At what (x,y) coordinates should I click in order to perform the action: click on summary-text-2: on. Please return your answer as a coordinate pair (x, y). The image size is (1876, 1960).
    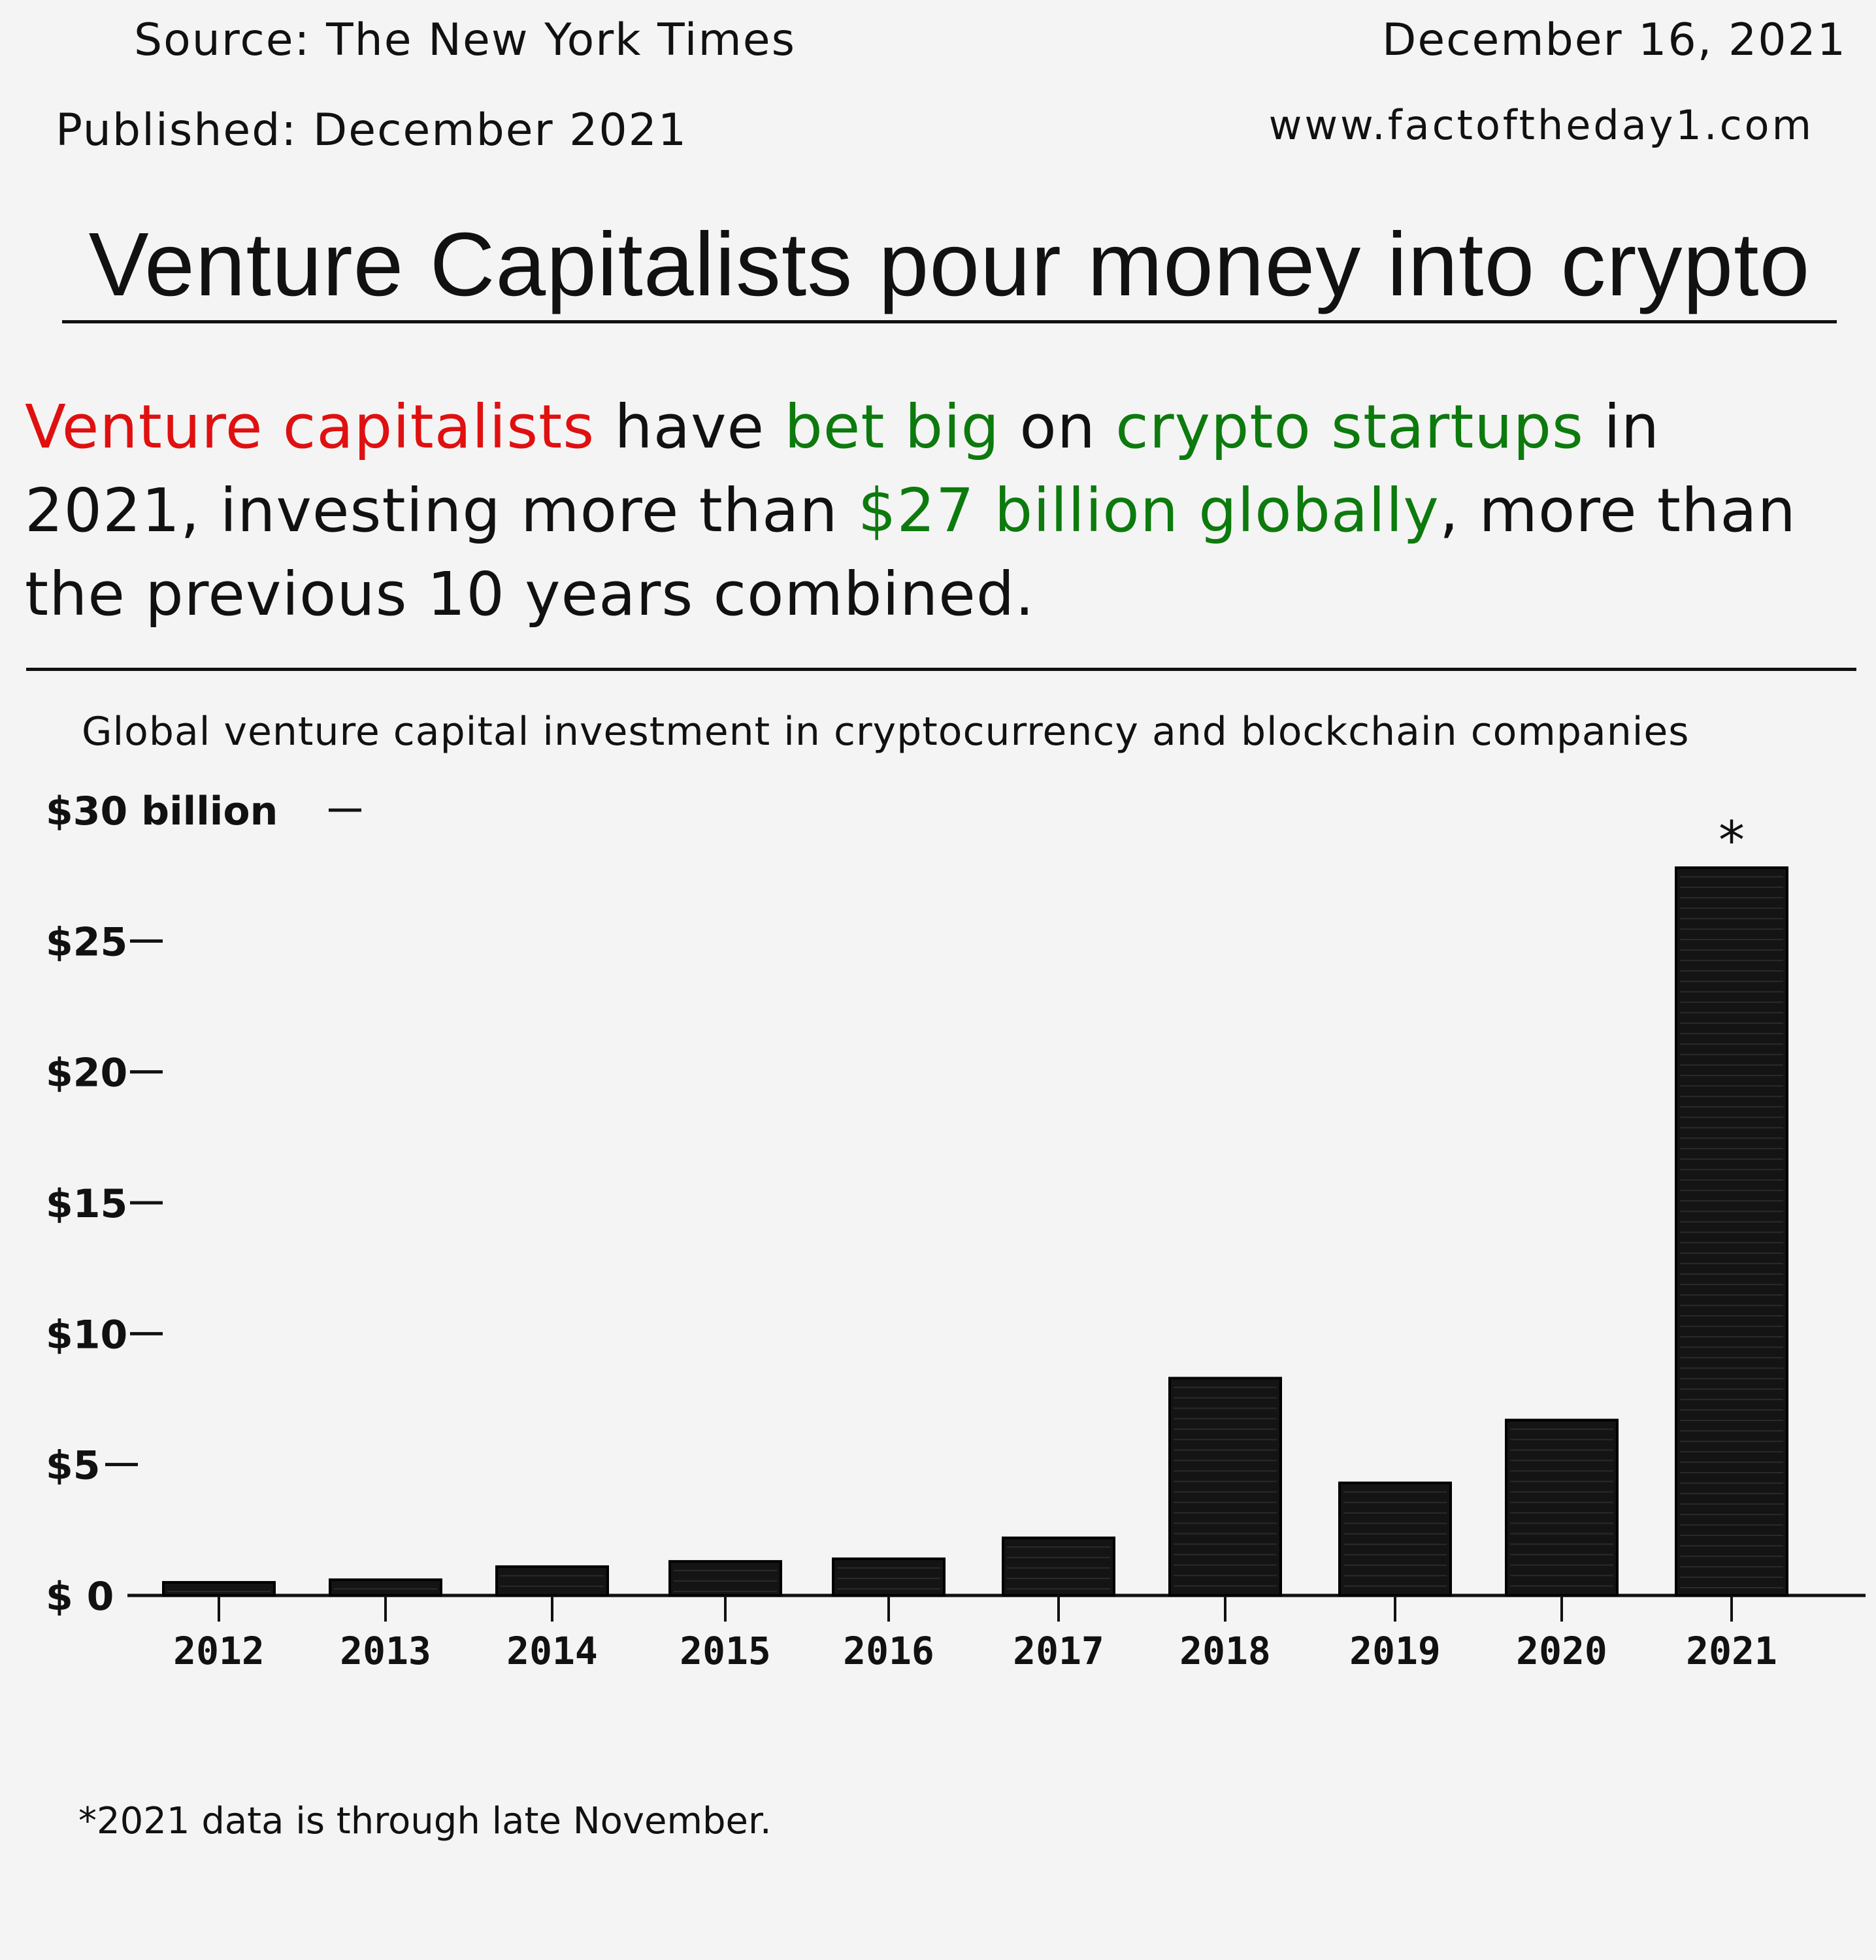
    Looking at the image, I should click on (1058, 427).